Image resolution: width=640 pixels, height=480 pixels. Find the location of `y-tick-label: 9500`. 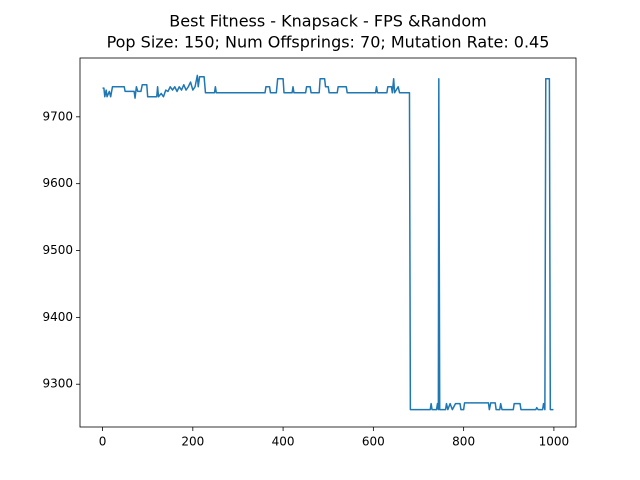

y-tick-label: 9500 is located at coordinates (57, 250).